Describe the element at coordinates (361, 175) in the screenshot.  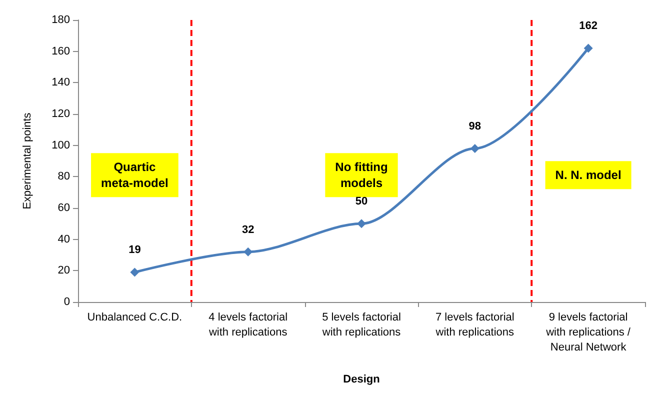
I see `annotation: No fitting models` at that location.